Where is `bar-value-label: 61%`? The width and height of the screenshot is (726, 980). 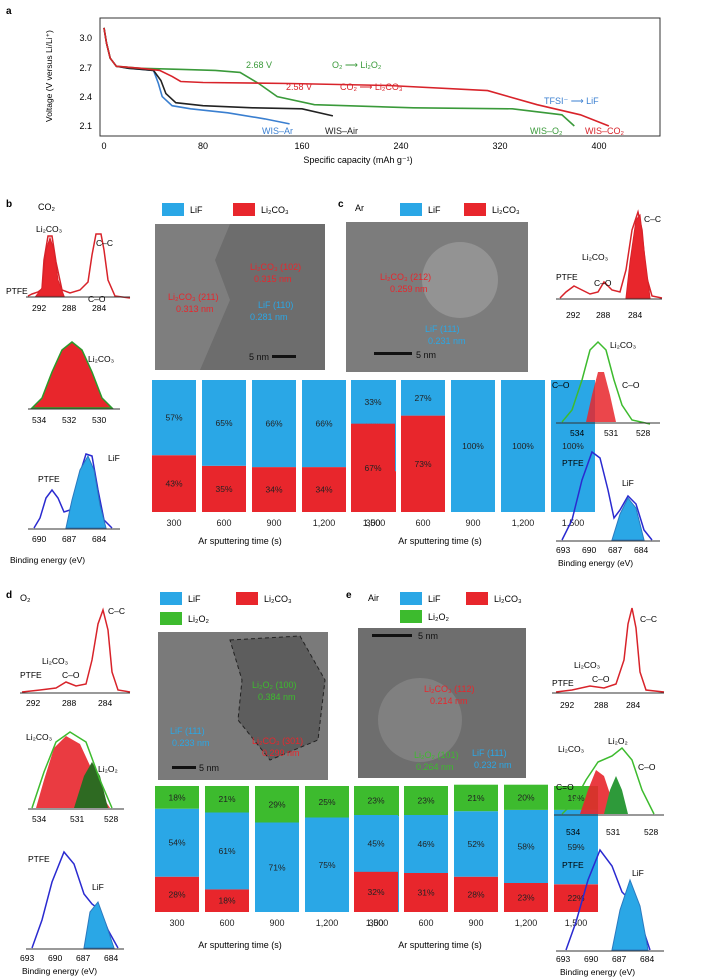
bar-value-label: 61% is located at coordinates (226, 851).